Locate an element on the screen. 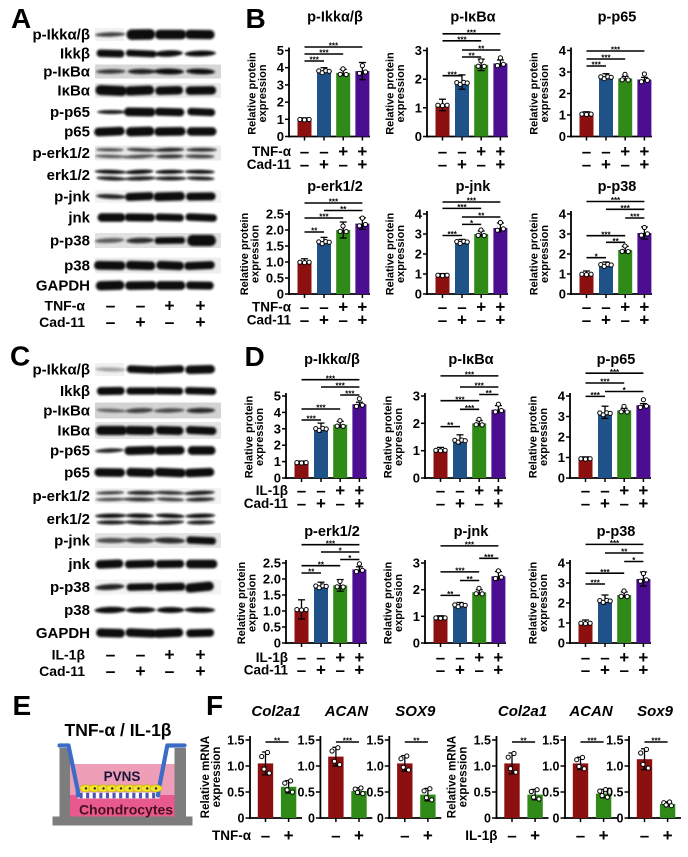 The width and height of the screenshot is (688, 857). svg-text: p-Ikkα/β is located at coordinates (61, 35).